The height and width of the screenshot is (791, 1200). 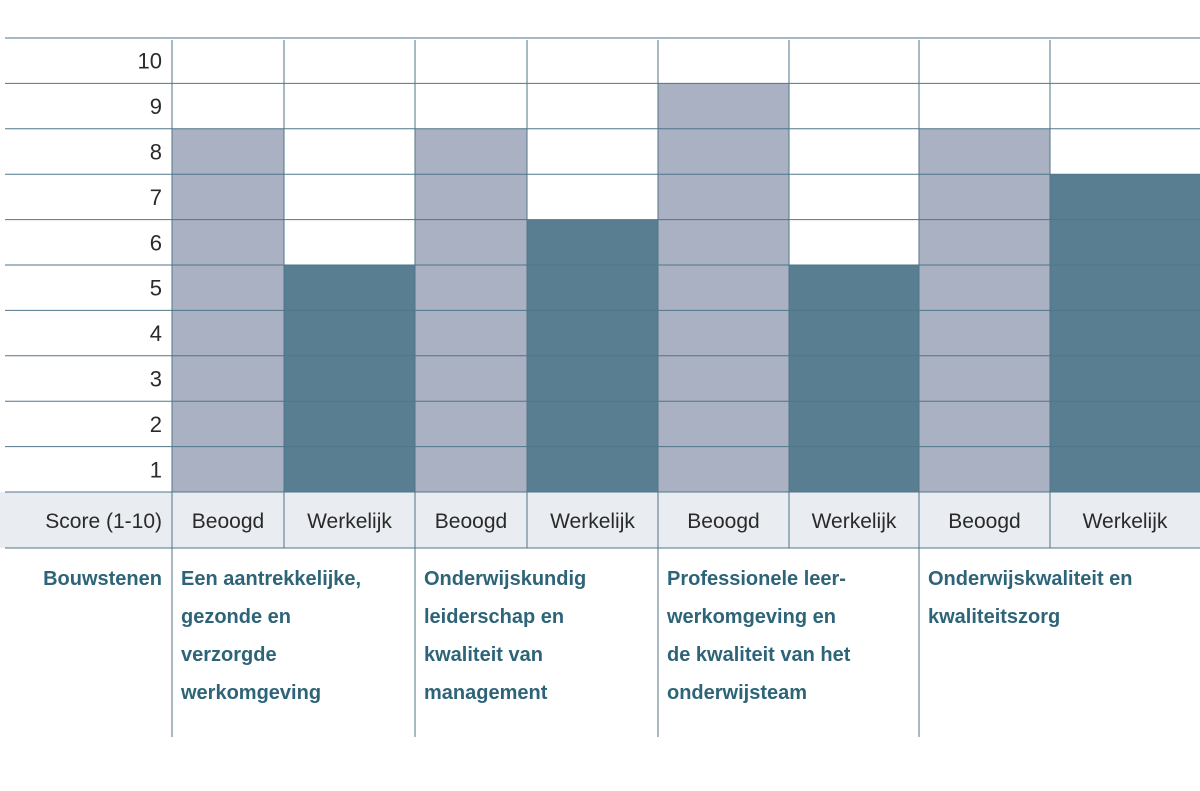 What do you see at coordinates (156, 197) in the screenshot?
I see `y-tick-7: 7` at bounding box center [156, 197].